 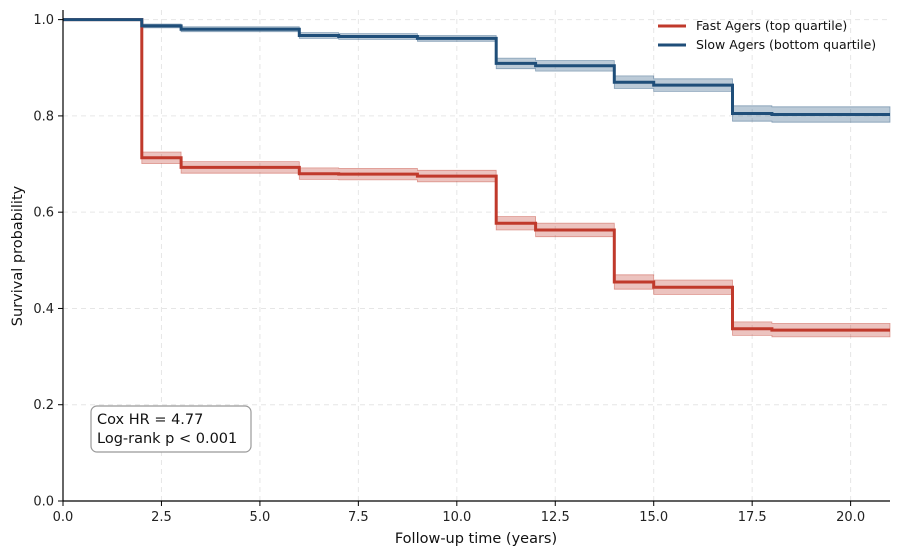 What do you see at coordinates (850, 517) in the screenshot?
I see `x-tick-label: 20.0` at bounding box center [850, 517].